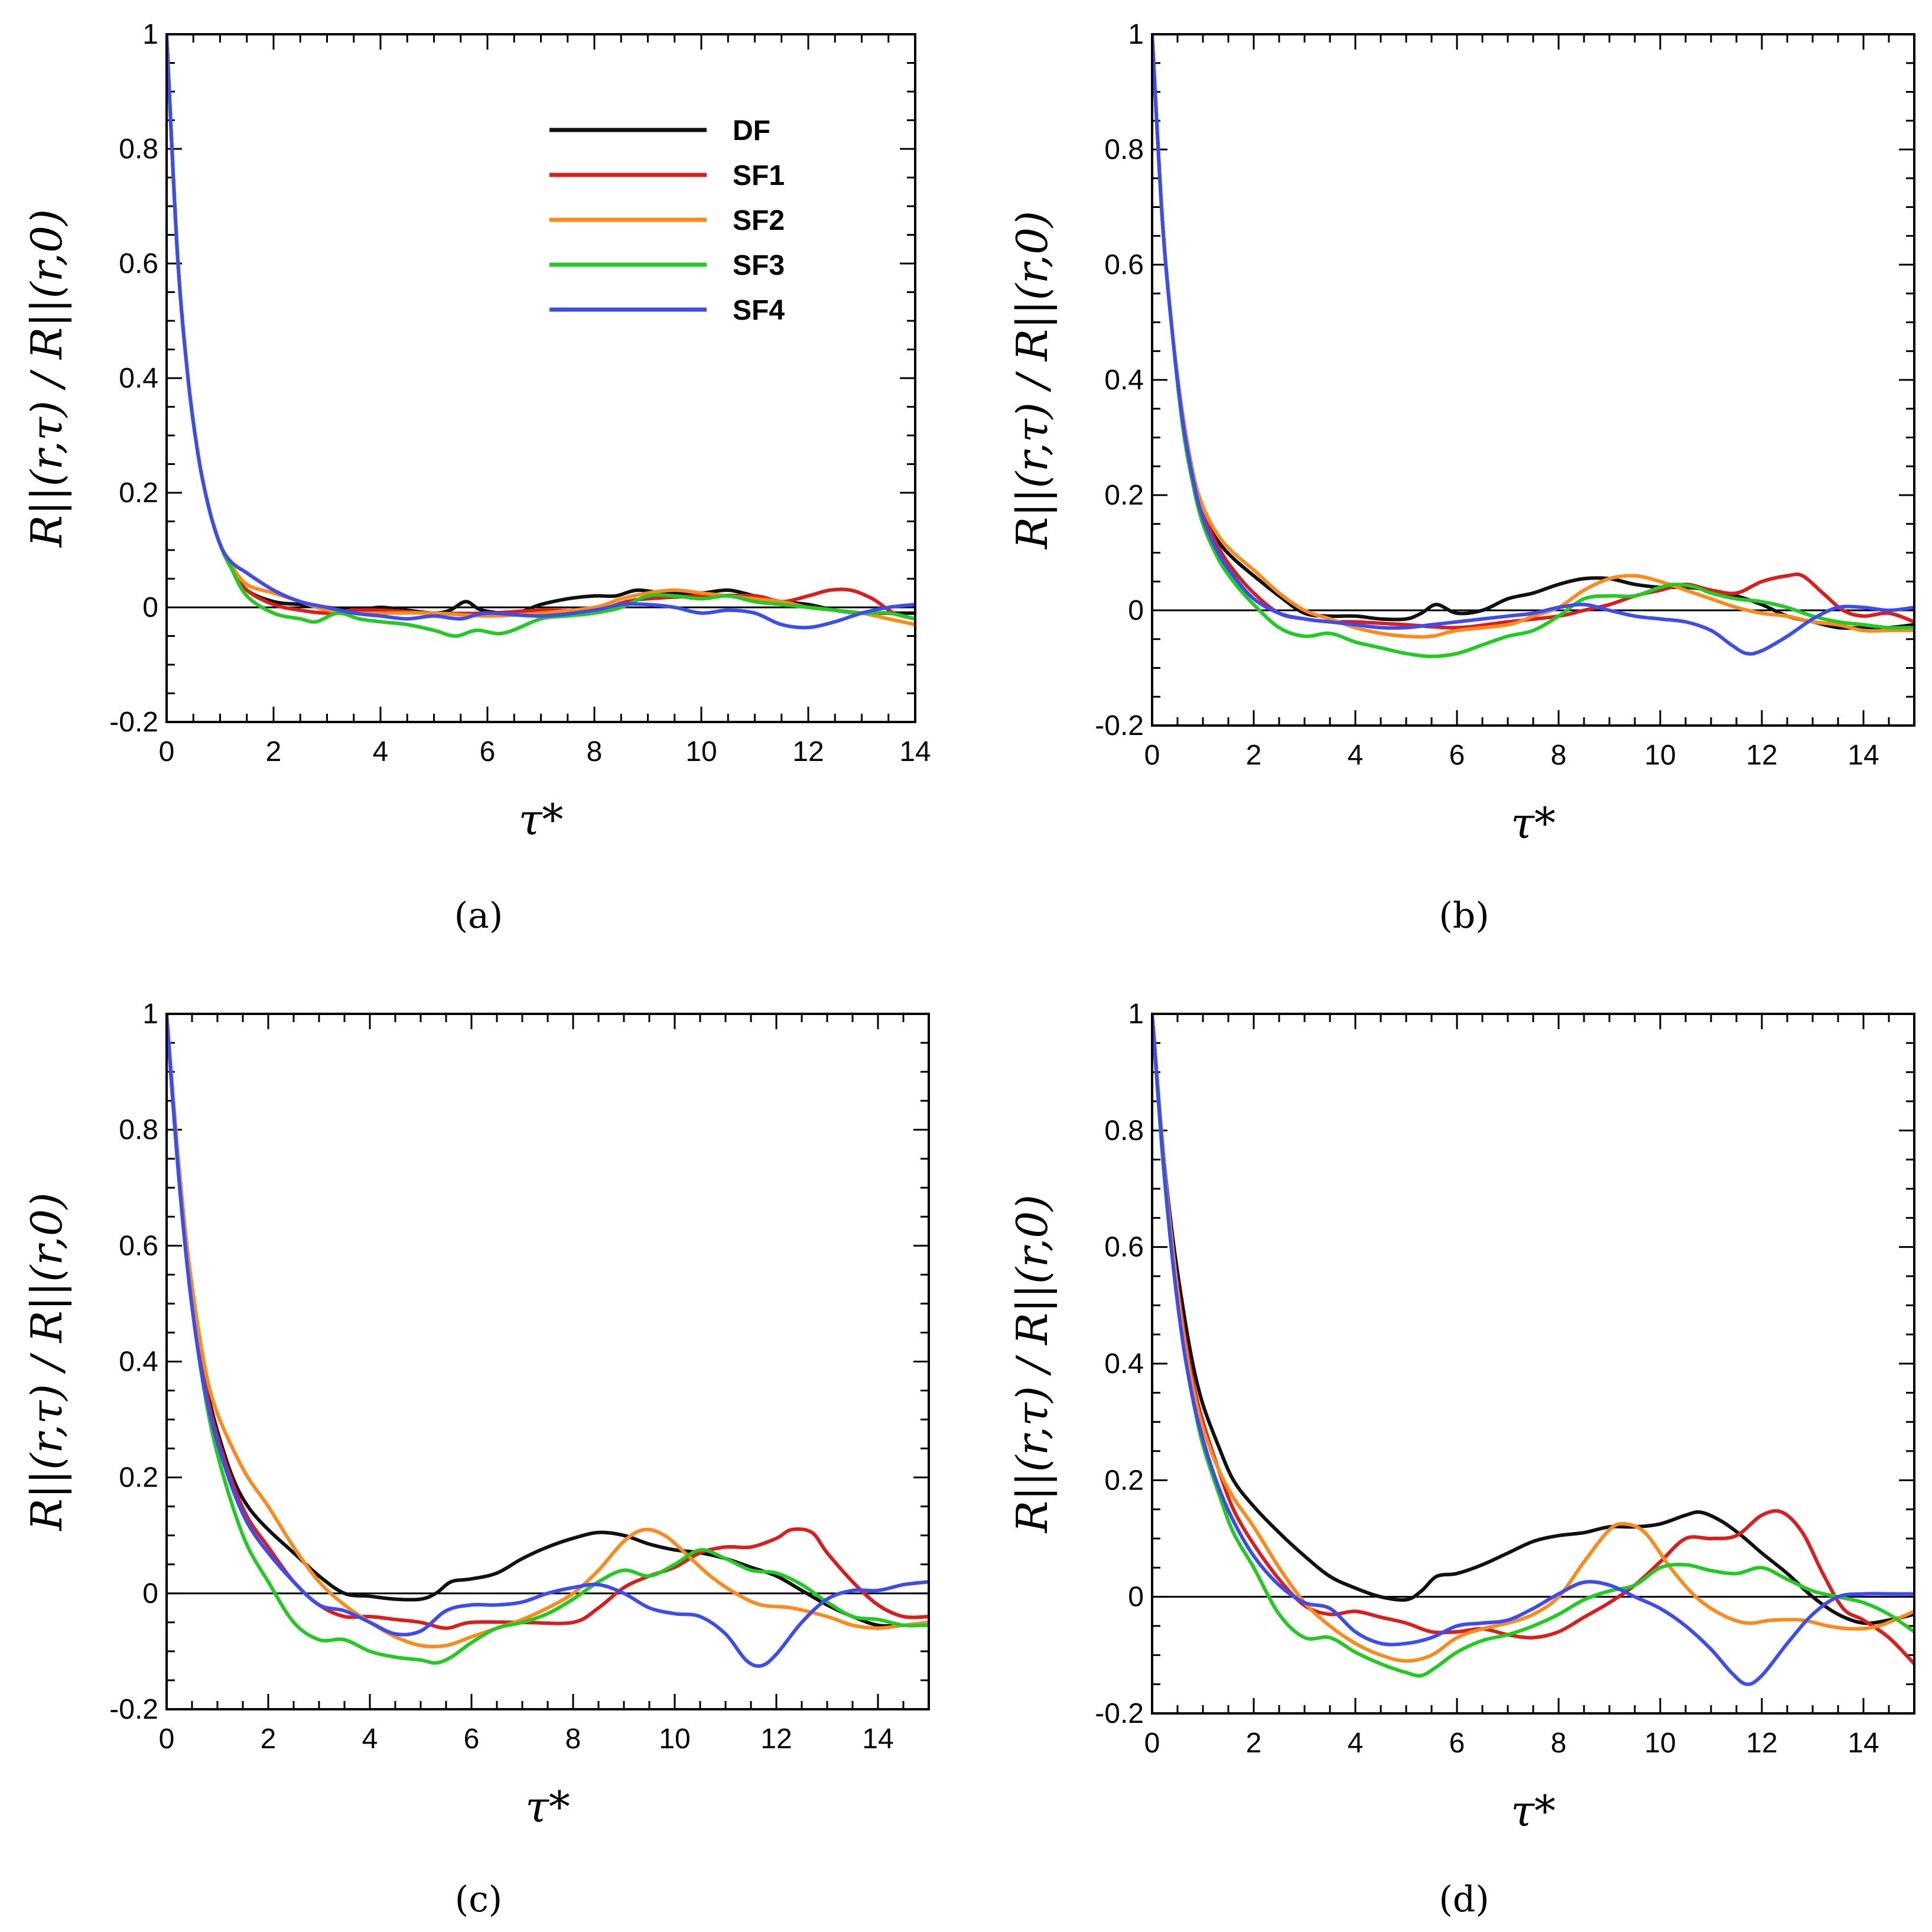 The image size is (1932, 1932). Describe the element at coordinates (759, 220) in the screenshot. I see `legend-label-sf2: SF2` at that location.